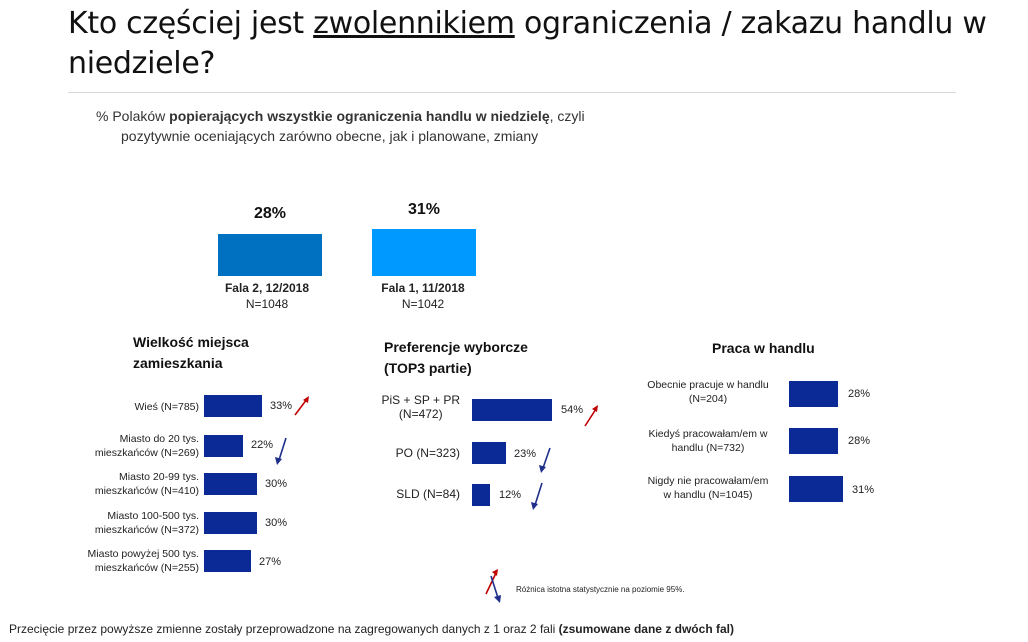  Describe the element at coordinates (414, 23) in the screenshot. I see `title-emphasis: zwolennikiem` at that location.